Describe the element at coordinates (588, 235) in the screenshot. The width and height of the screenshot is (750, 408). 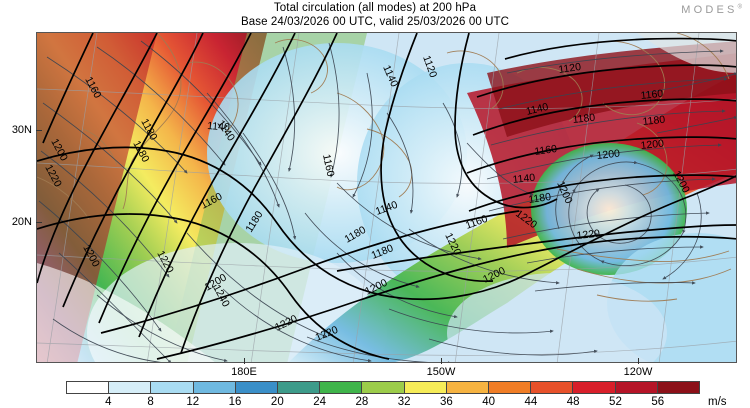
I see `contour-label: 1220` at that location.